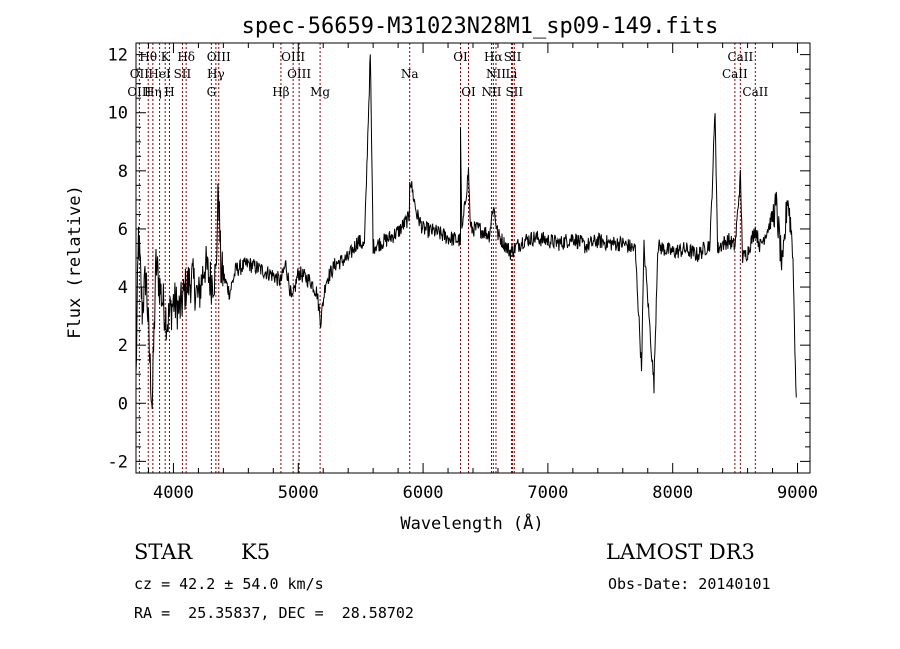 The image size is (900, 649). Describe the element at coordinates (298, 493) in the screenshot. I see `x-tick-label: 5000` at that location.